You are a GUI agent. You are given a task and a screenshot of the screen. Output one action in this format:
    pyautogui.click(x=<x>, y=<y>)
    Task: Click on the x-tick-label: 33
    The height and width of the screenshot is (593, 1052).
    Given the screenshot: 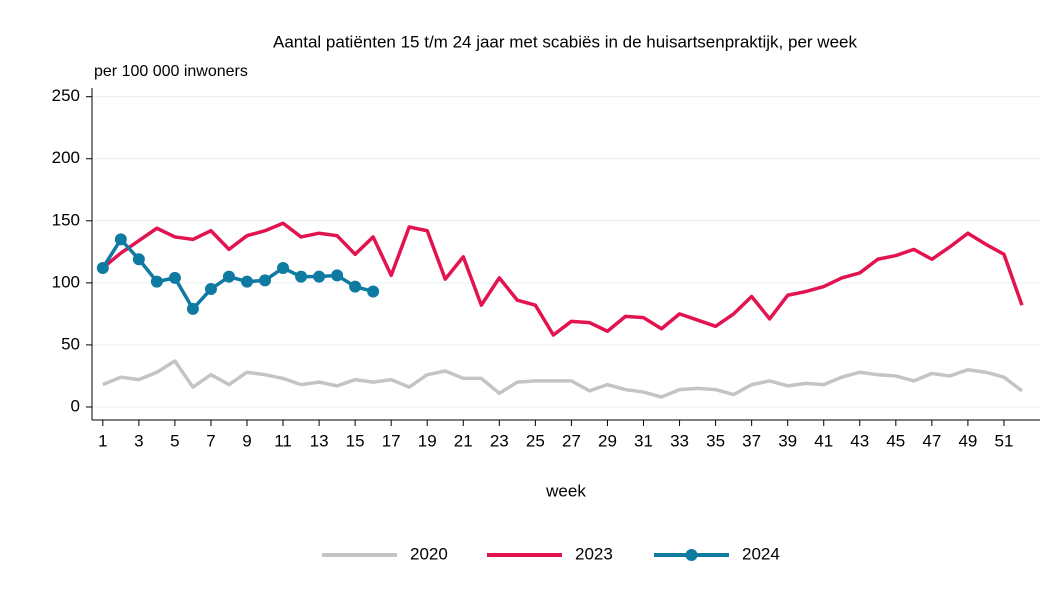 What is the action you would take?
    pyautogui.click(x=679, y=440)
    